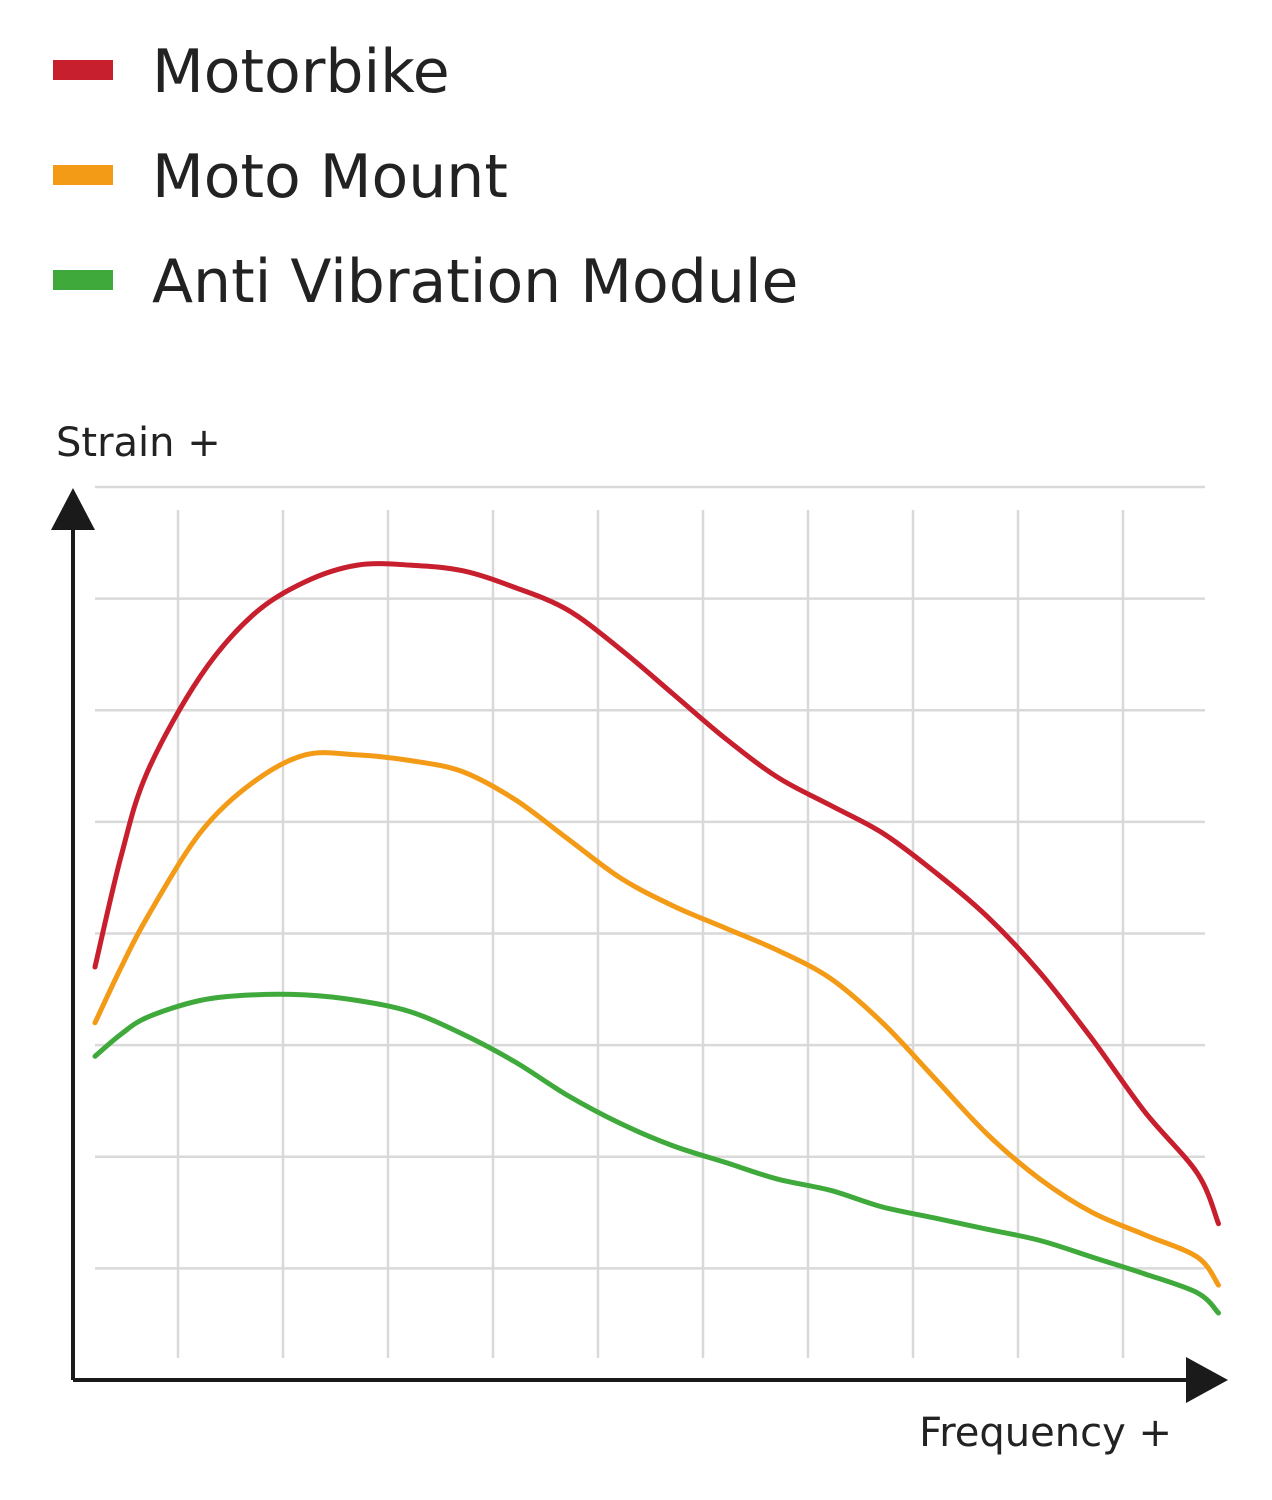 The width and height of the screenshot is (1272, 1500). I want to click on legend-label-motorbike: Motorbike, so click(301, 72).